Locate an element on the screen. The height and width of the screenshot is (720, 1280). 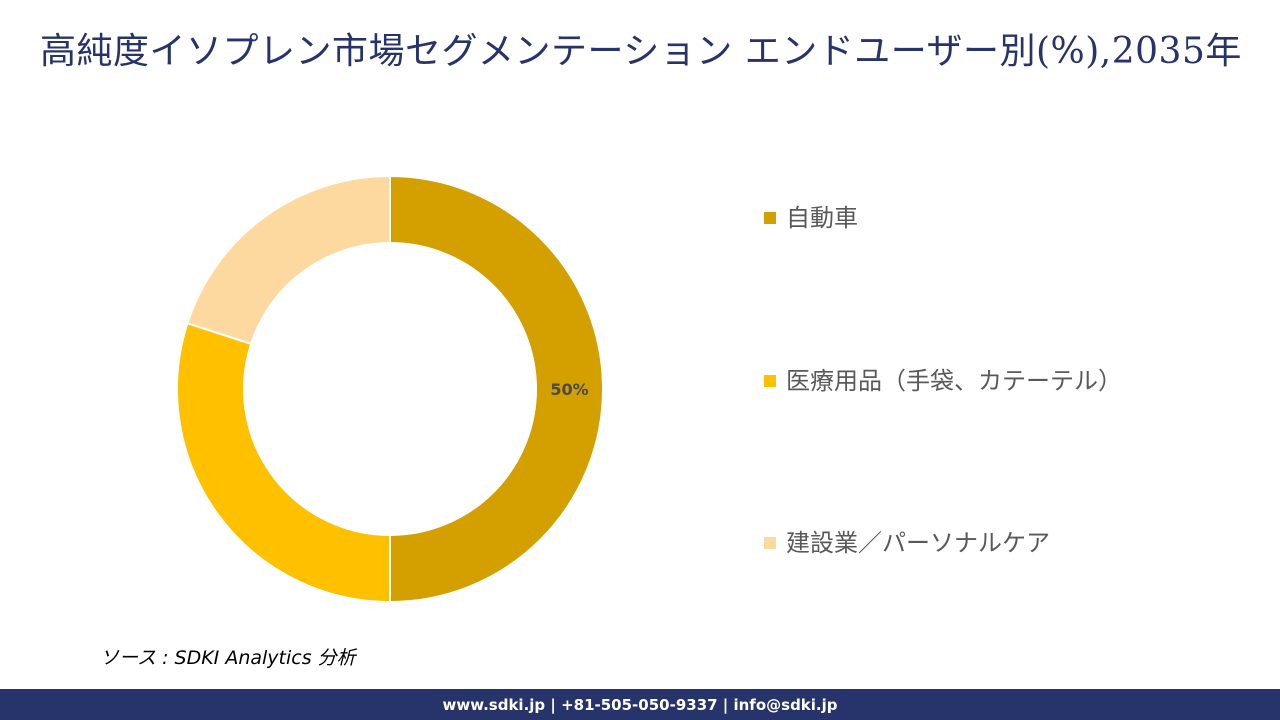
legend-item-automotive: 自動車 is located at coordinates (811, 218).